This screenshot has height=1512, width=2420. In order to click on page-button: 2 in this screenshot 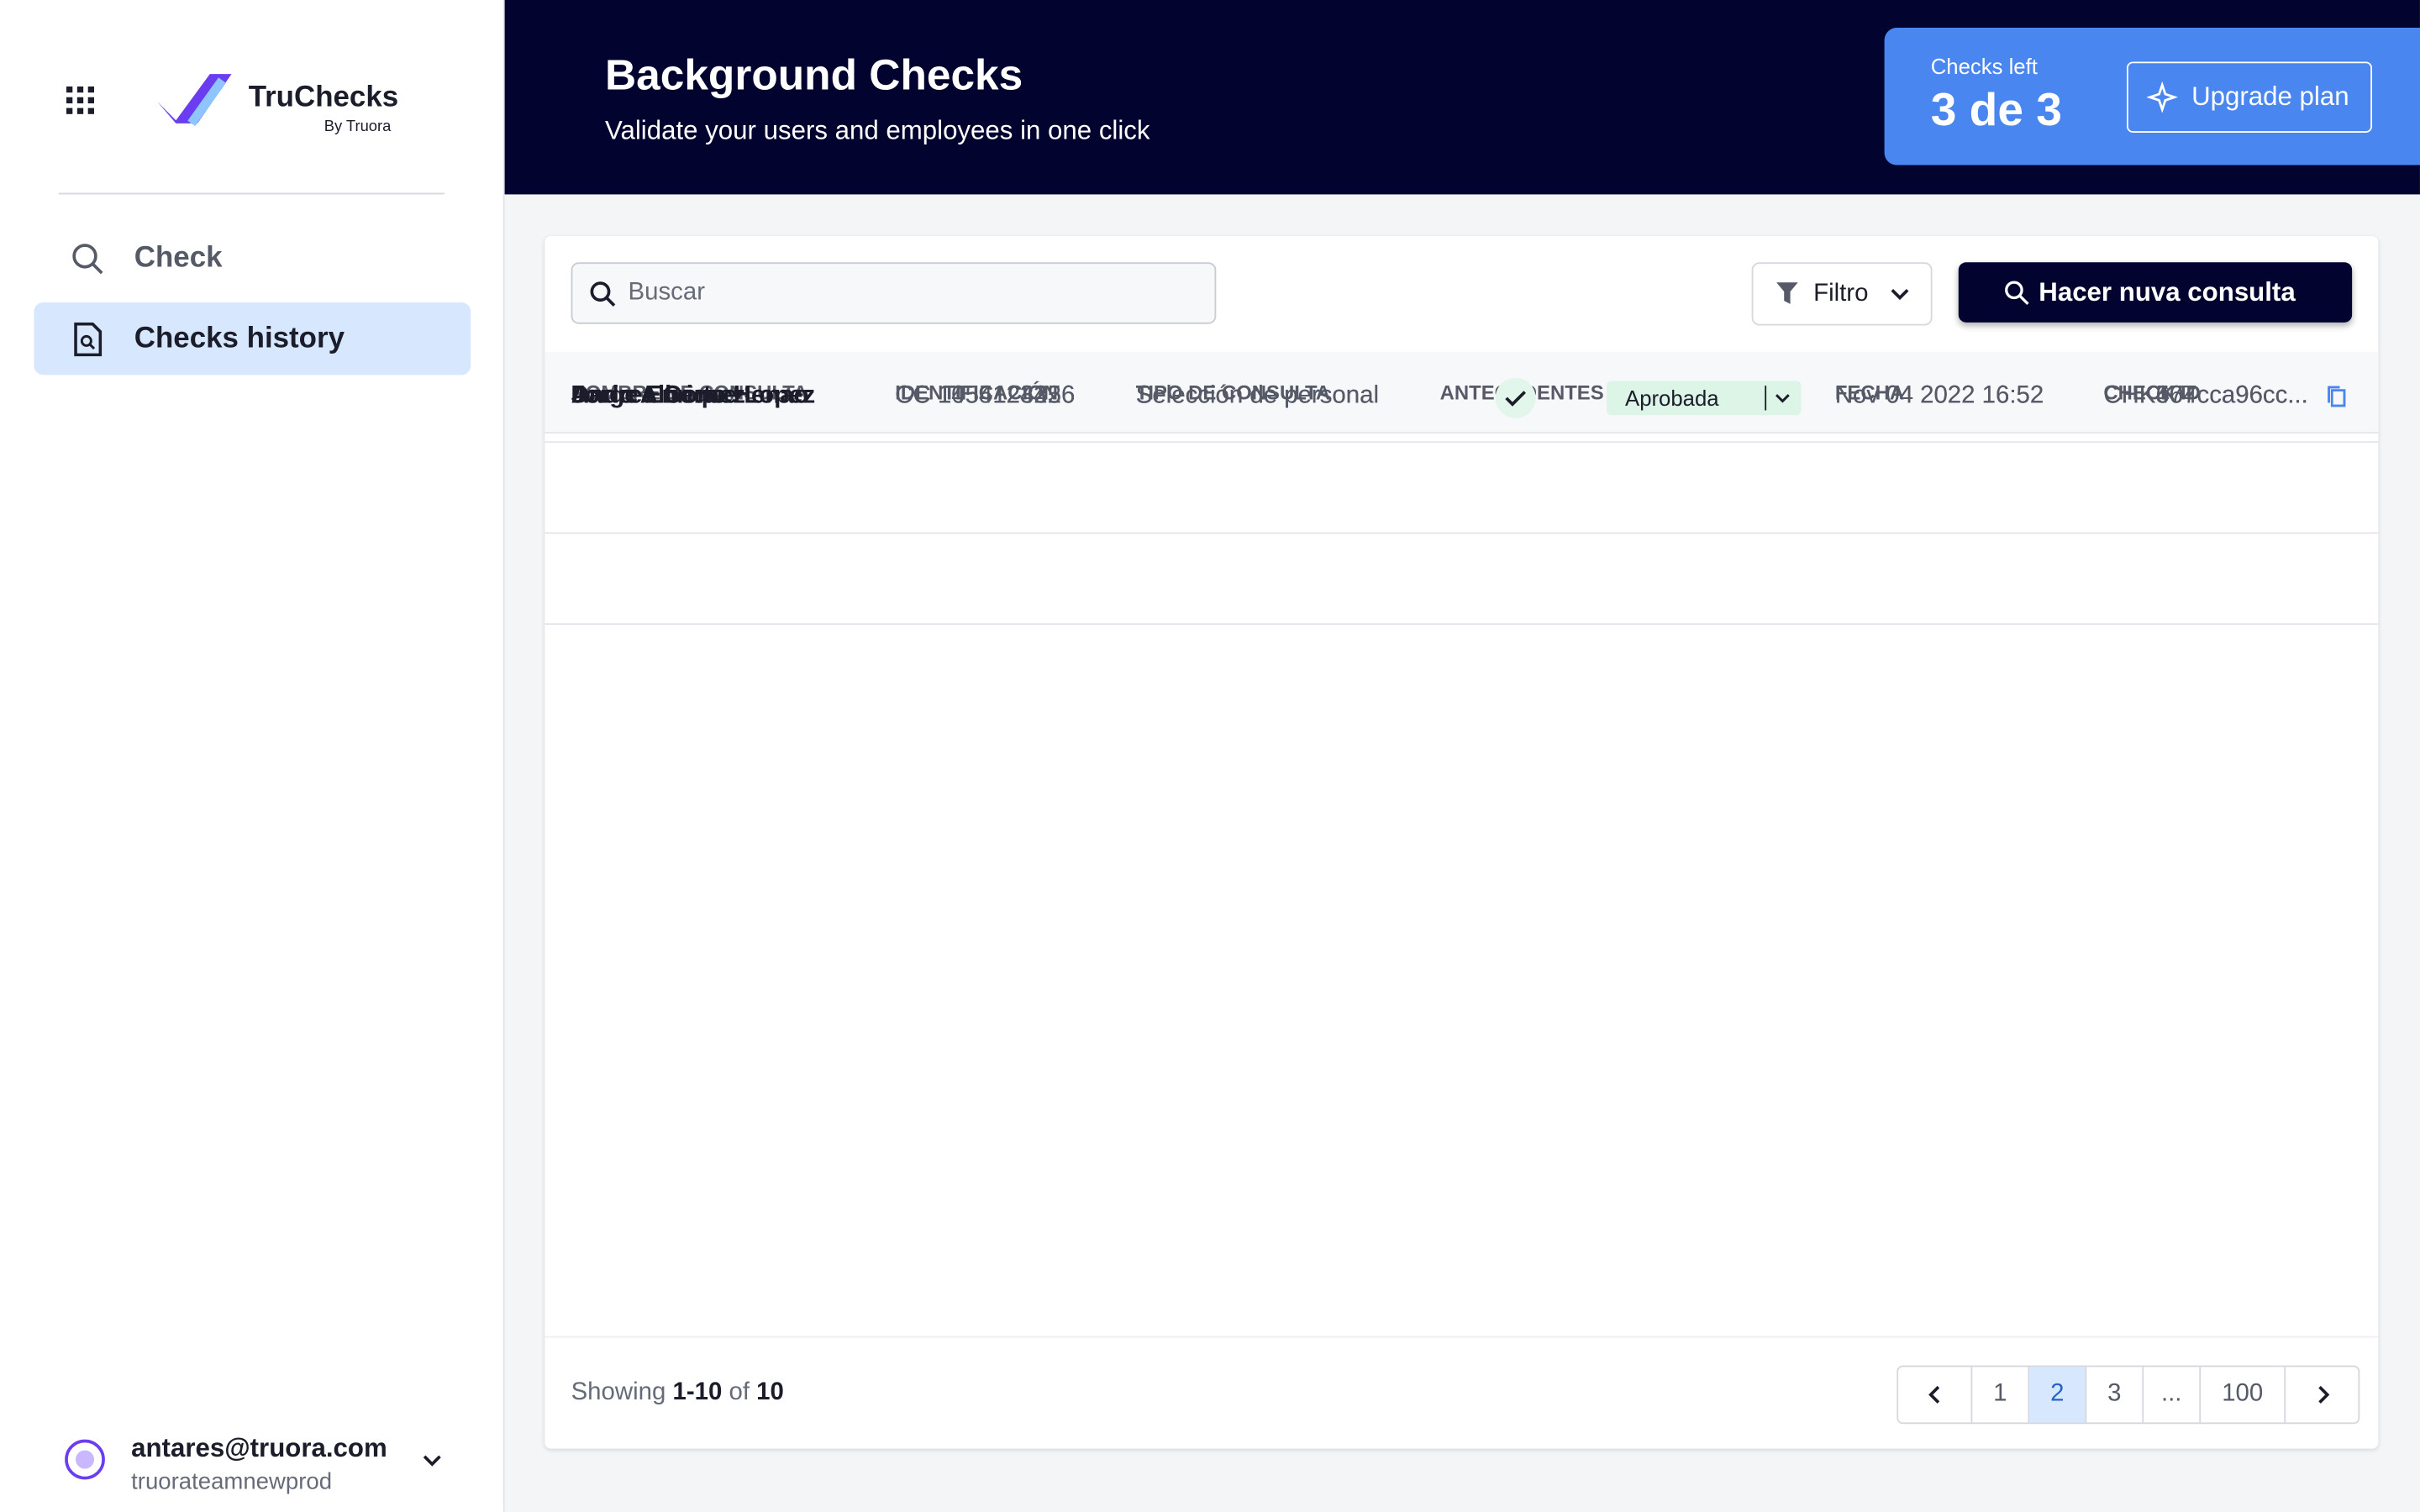, I will do `click(2058, 1395)`.